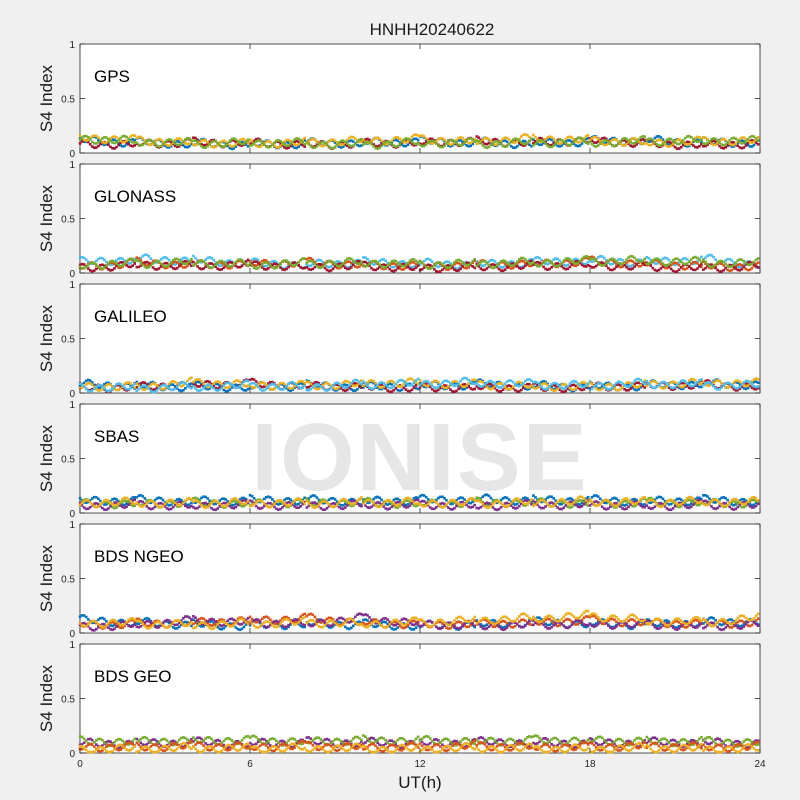  What do you see at coordinates (68, 100) in the screenshot?
I see `y-tick-label: 0.5` at bounding box center [68, 100].